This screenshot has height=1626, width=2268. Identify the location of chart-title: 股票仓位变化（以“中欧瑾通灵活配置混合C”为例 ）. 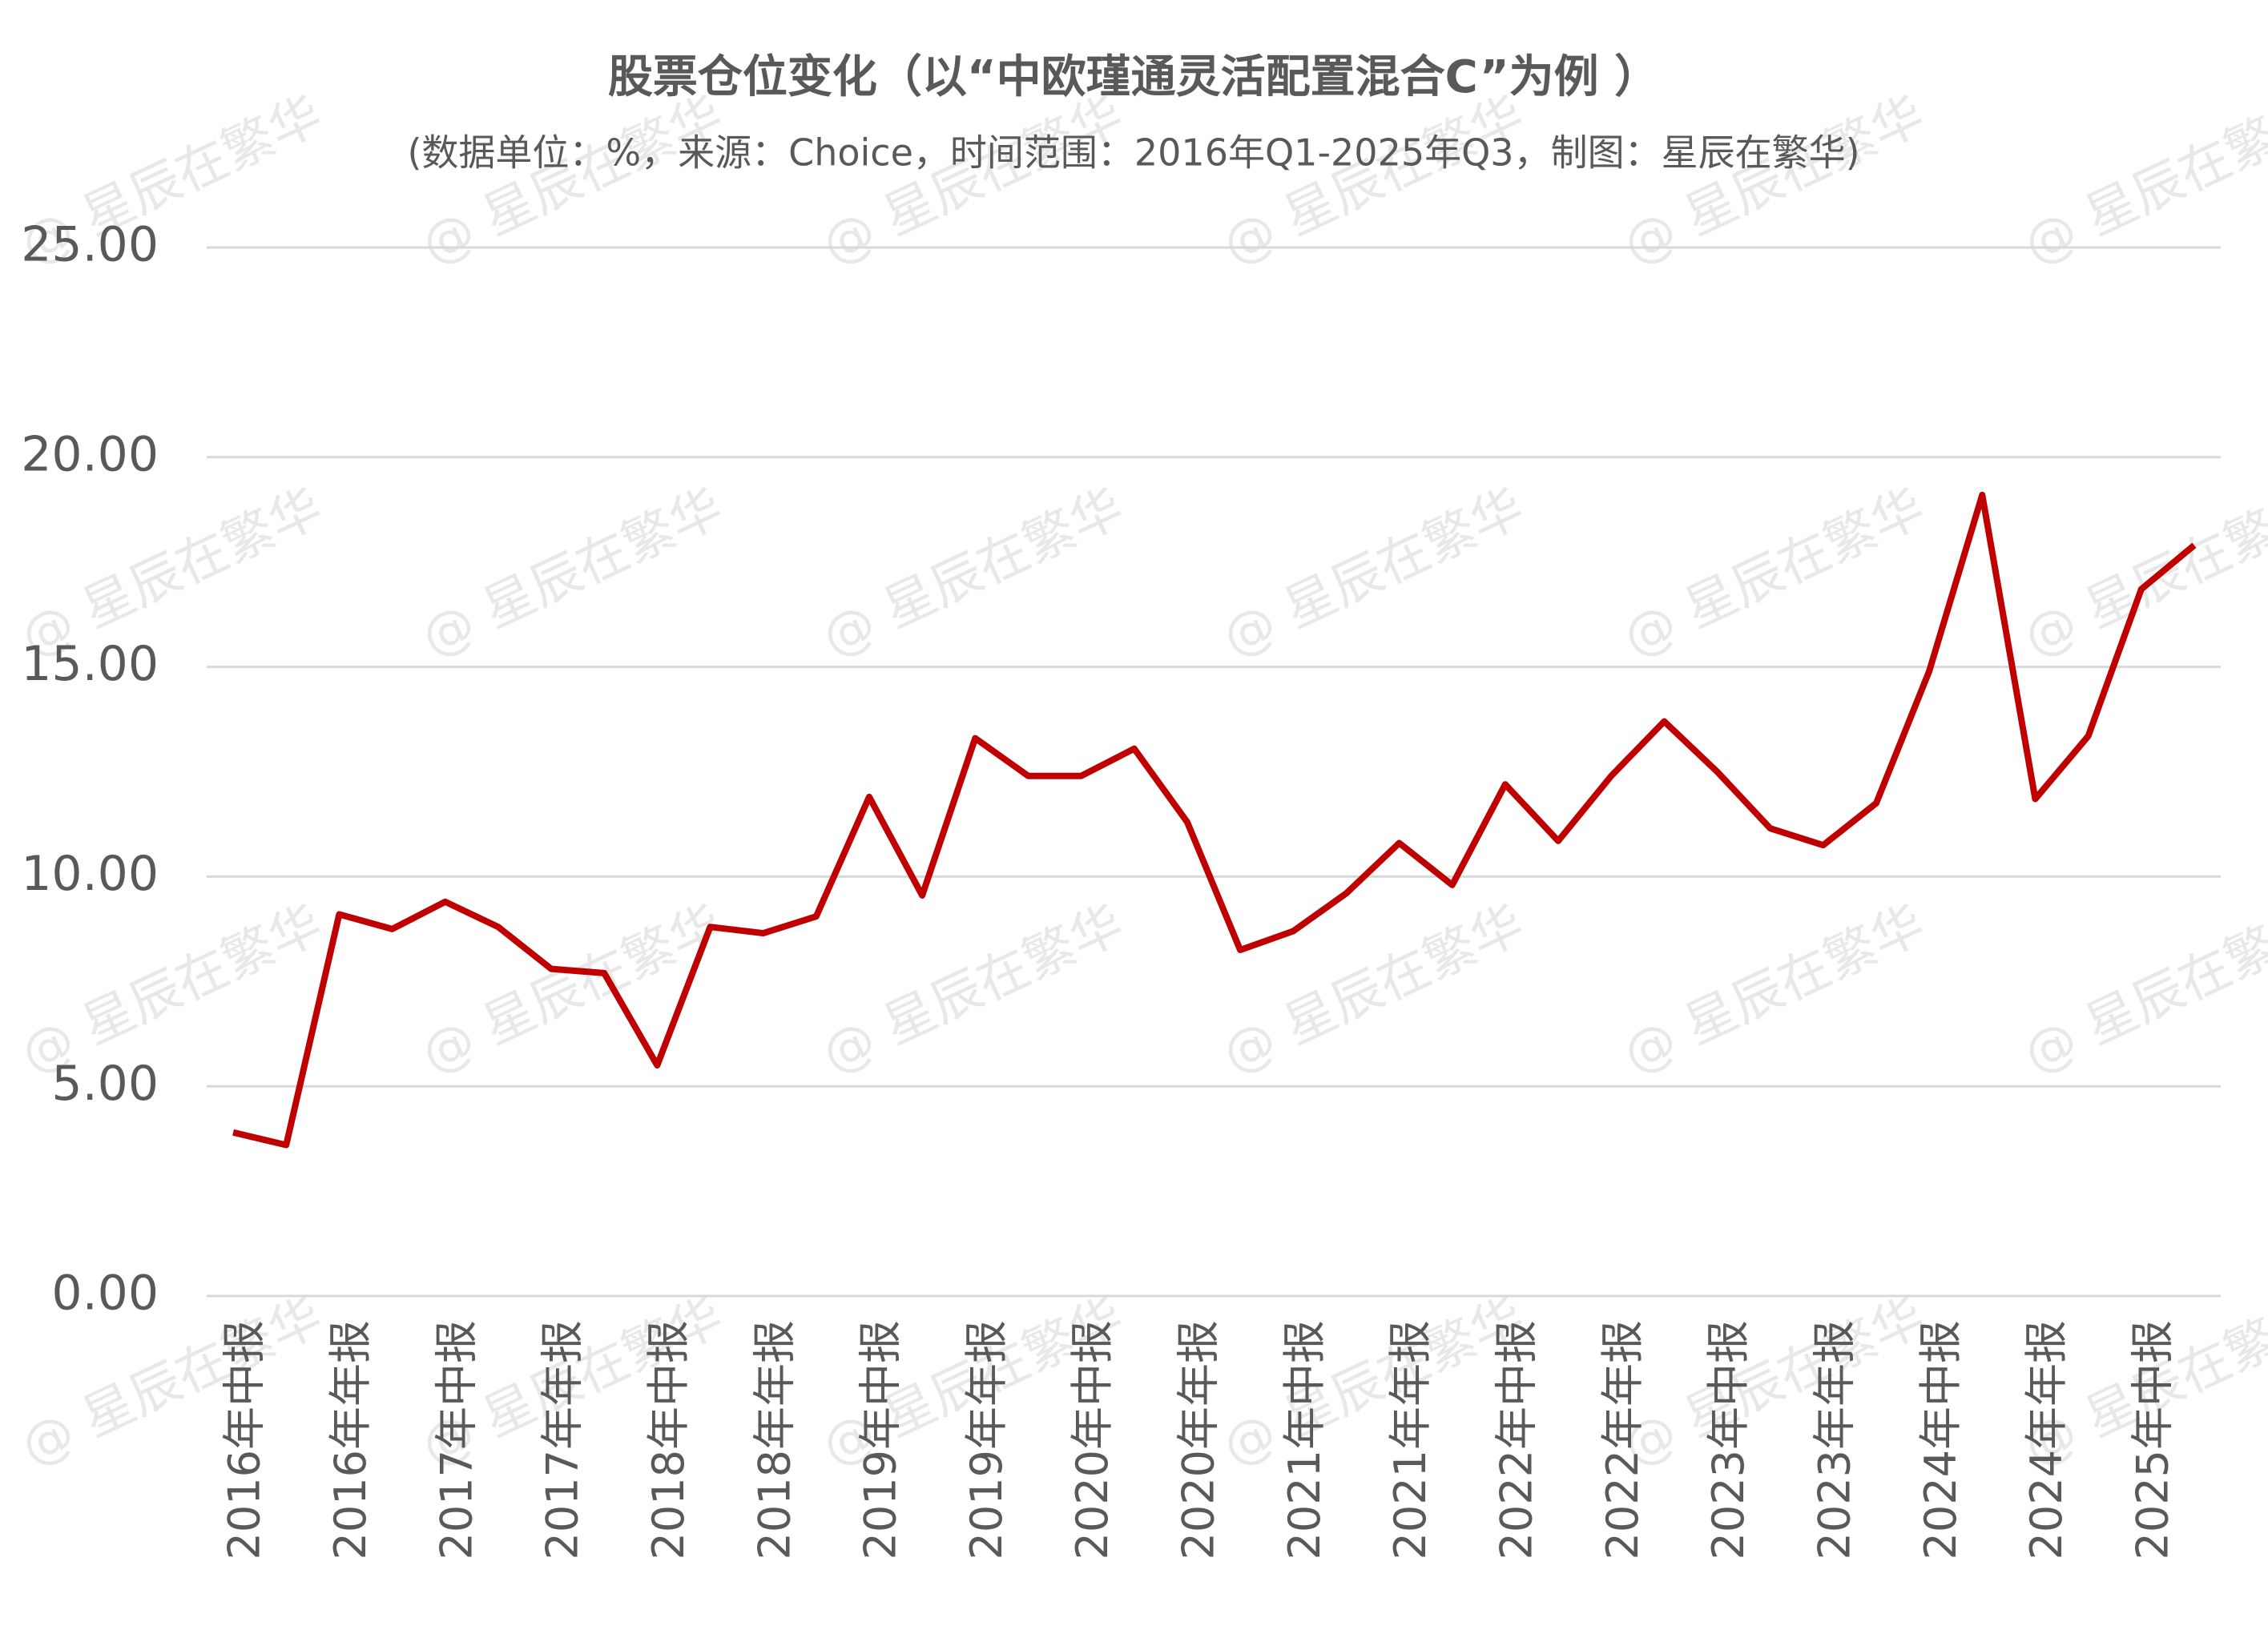
(1134, 77).